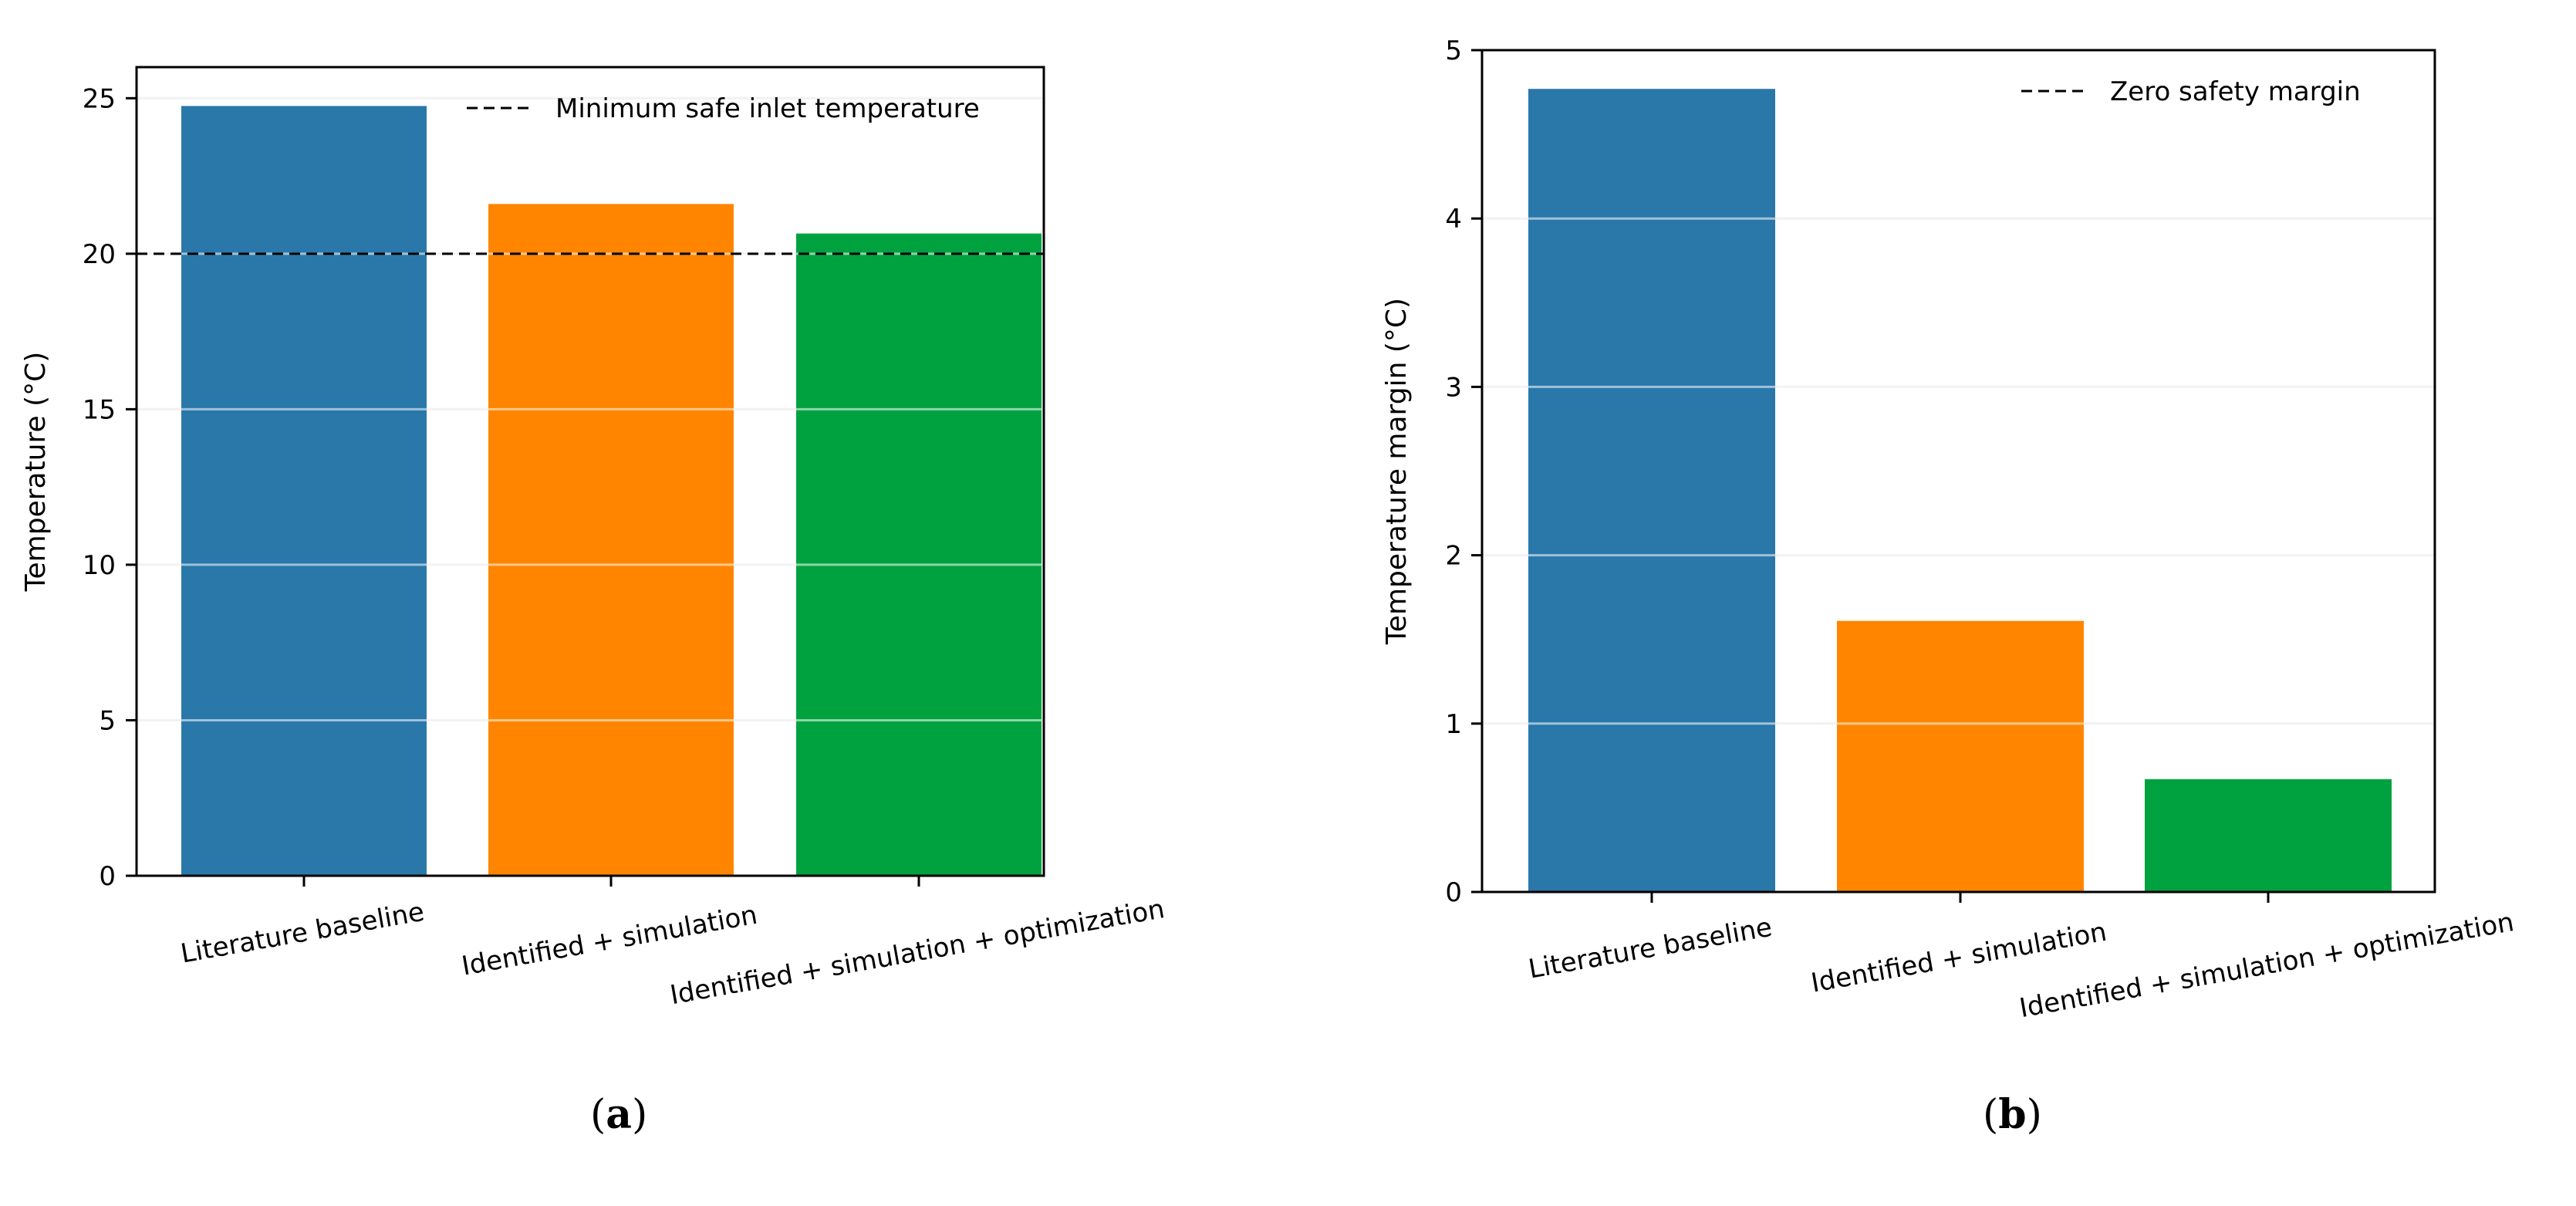 The image size is (2576, 1206). I want to click on legend-label: Minimum safe inlet temperature, so click(767, 108).